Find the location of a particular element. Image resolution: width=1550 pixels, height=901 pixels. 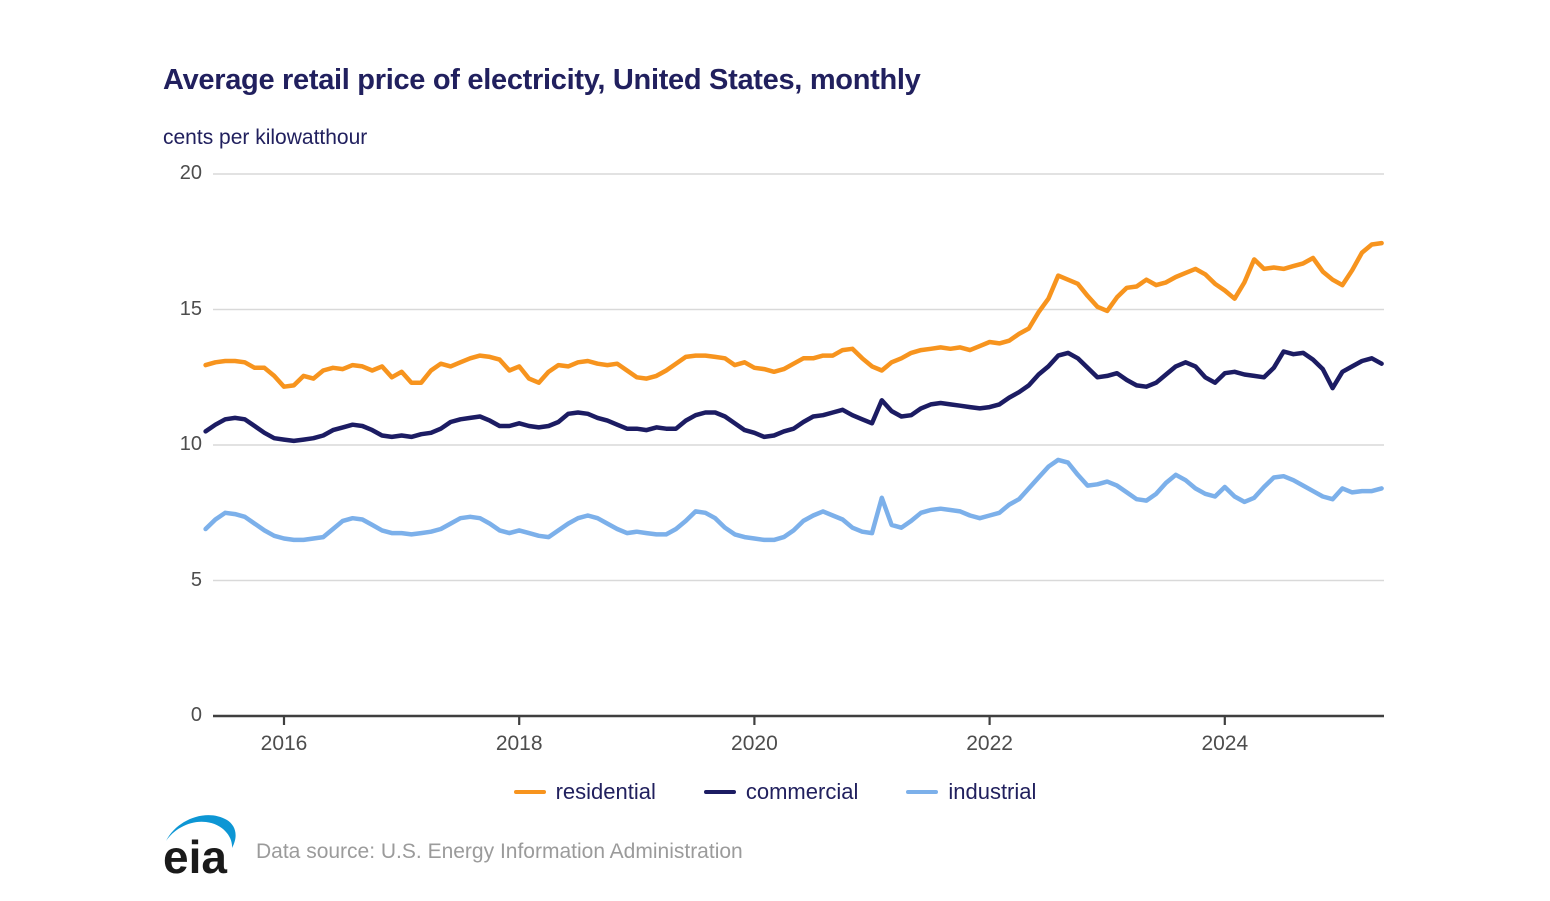

eia-logo: eia is located at coordinates (199, 846).